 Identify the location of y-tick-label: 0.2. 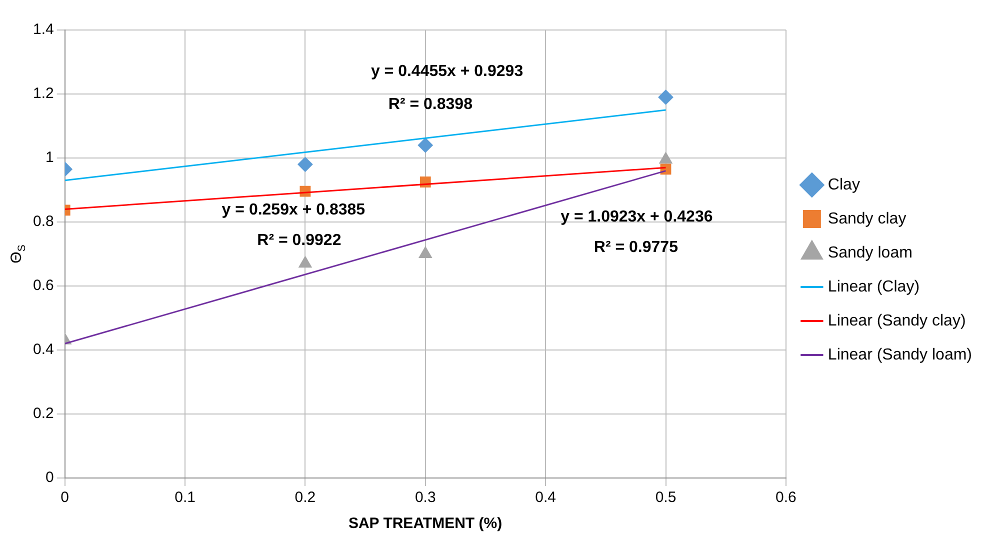
(43, 413).